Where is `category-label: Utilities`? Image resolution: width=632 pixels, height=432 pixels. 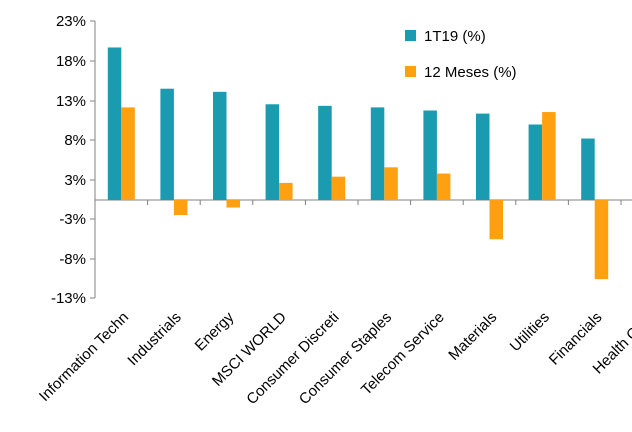
category-label: Utilities is located at coordinates (530, 332).